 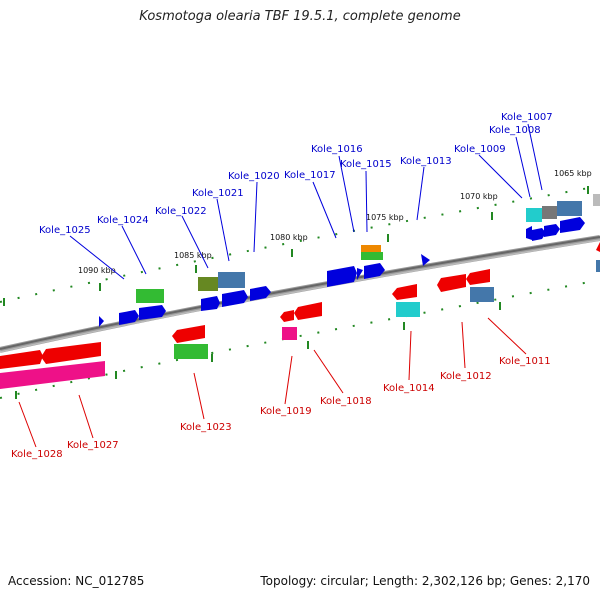 I want to click on gene-label: Kole_1012, so click(x=466, y=376).